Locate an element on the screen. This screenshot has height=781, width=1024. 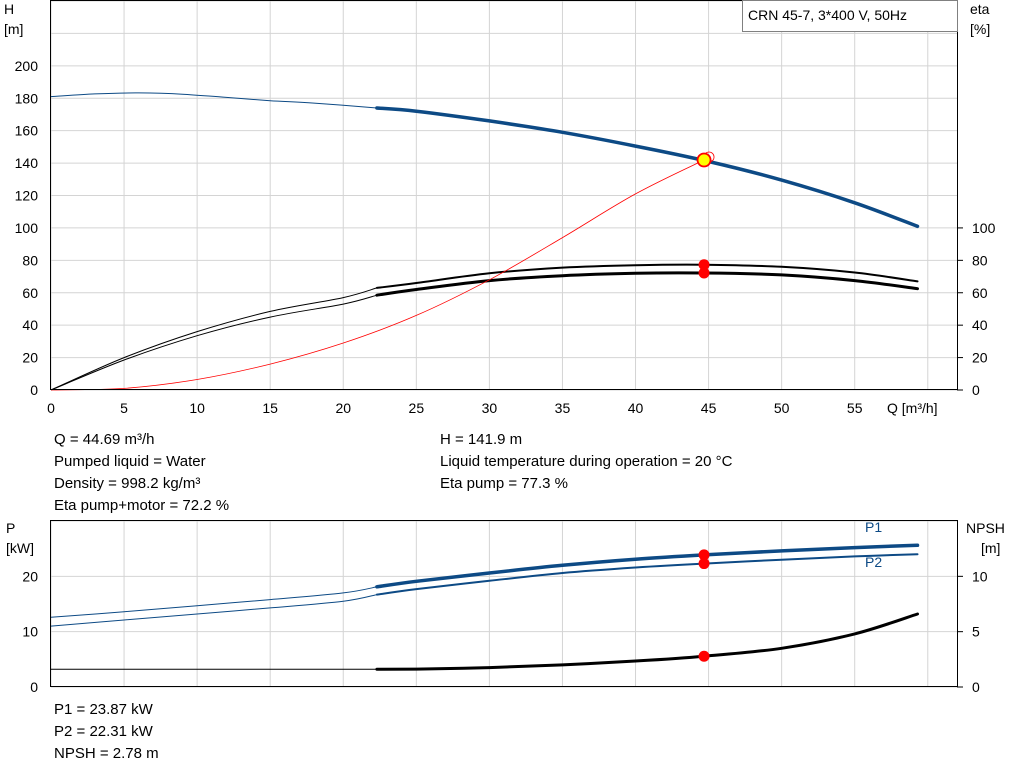
head-readout: H = 141.9 m is located at coordinates (481, 439).